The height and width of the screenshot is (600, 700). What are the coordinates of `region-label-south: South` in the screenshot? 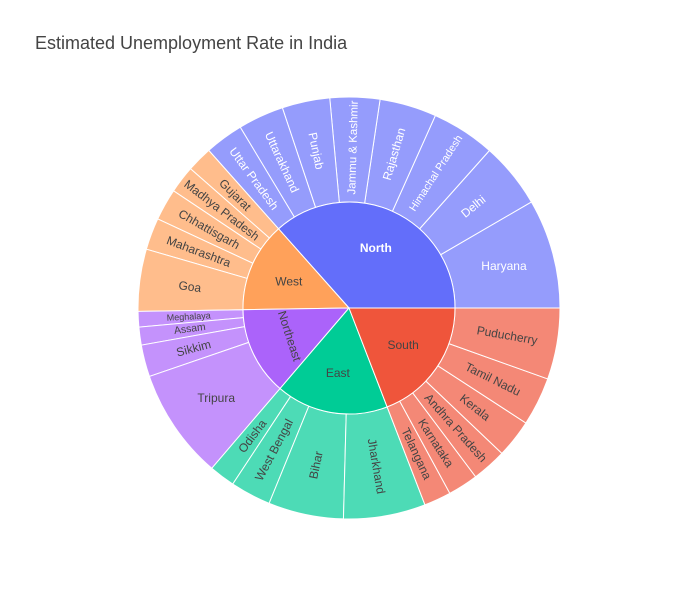 It's located at (403, 345).